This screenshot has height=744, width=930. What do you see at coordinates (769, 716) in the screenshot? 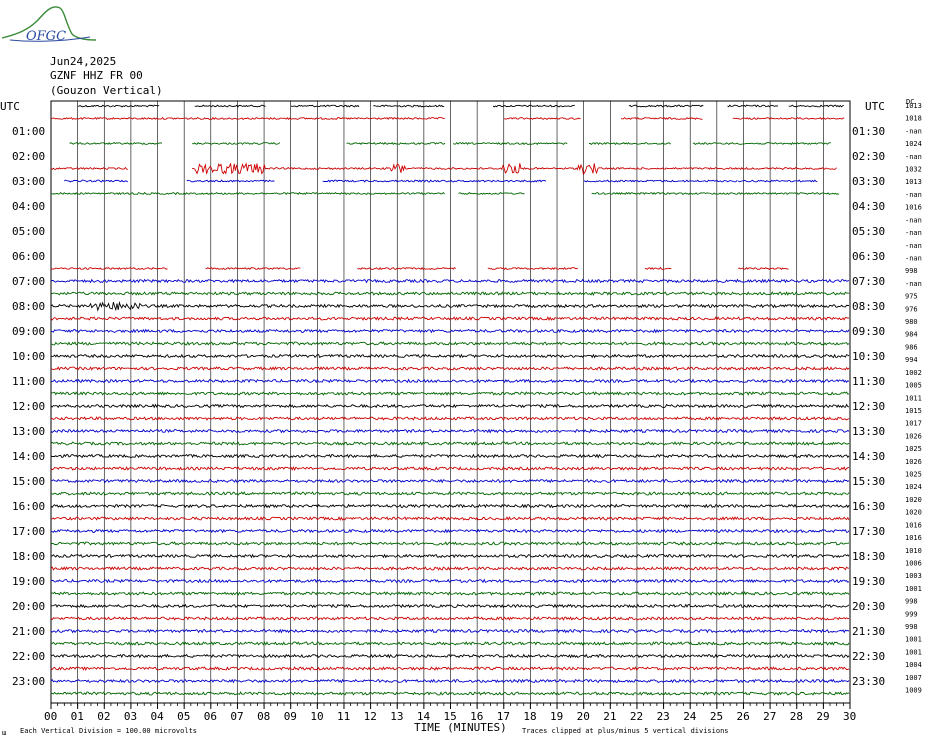
I see `x-tick-label: 27` at bounding box center [769, 716].